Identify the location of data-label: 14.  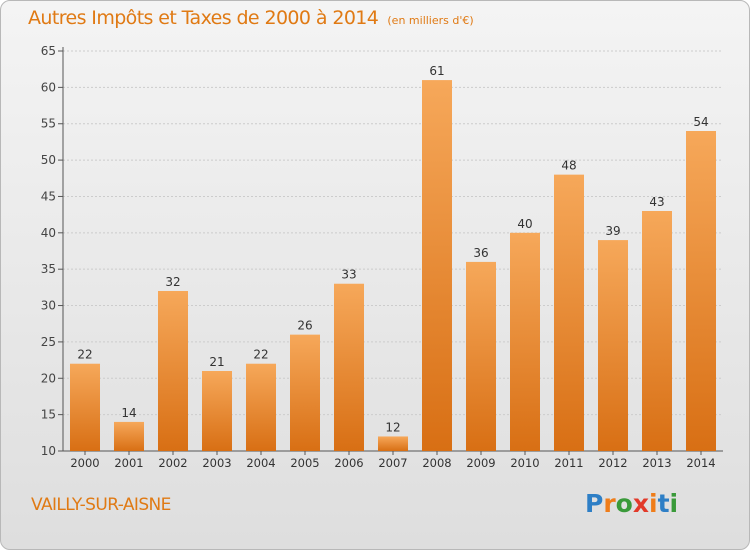
(128, 413).